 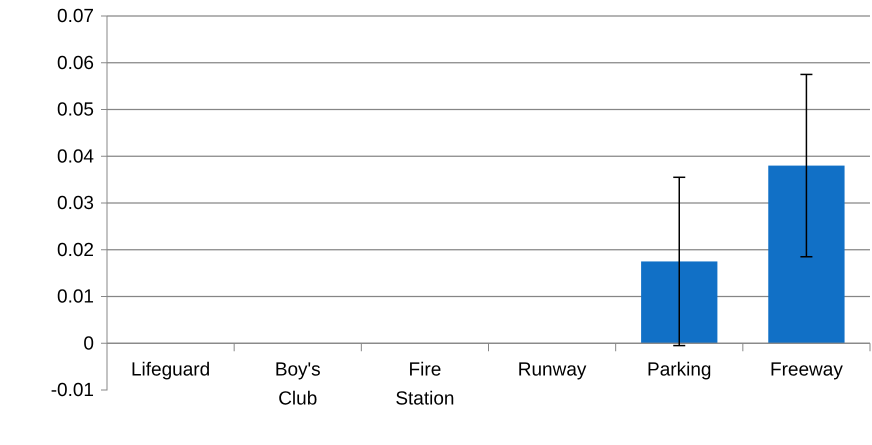 I want to click on x-tick-label: Freeway, so click(x=807, y=369).